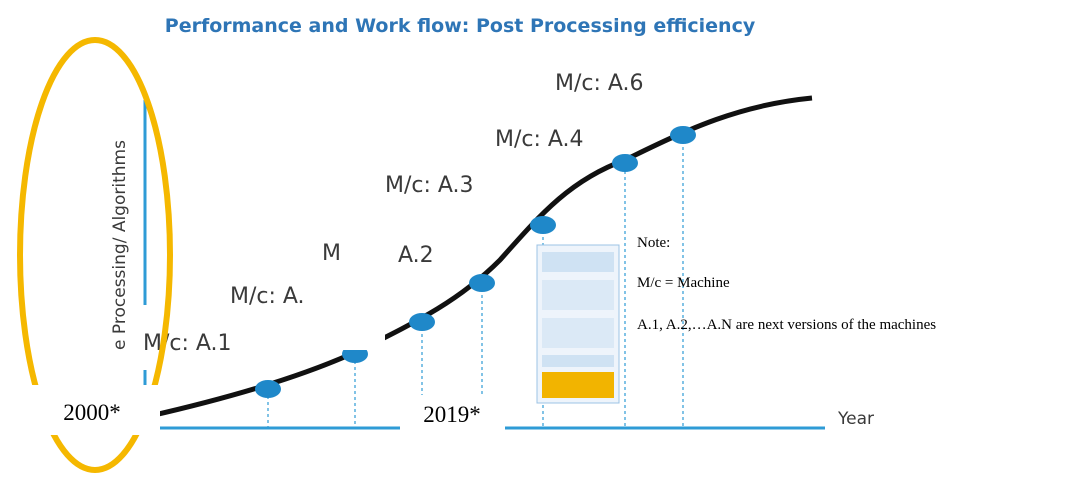 Image resolution: width=1077 pixels, height=480 pixels. I want to click on year-box-label: 2000*, so click(92, 412).